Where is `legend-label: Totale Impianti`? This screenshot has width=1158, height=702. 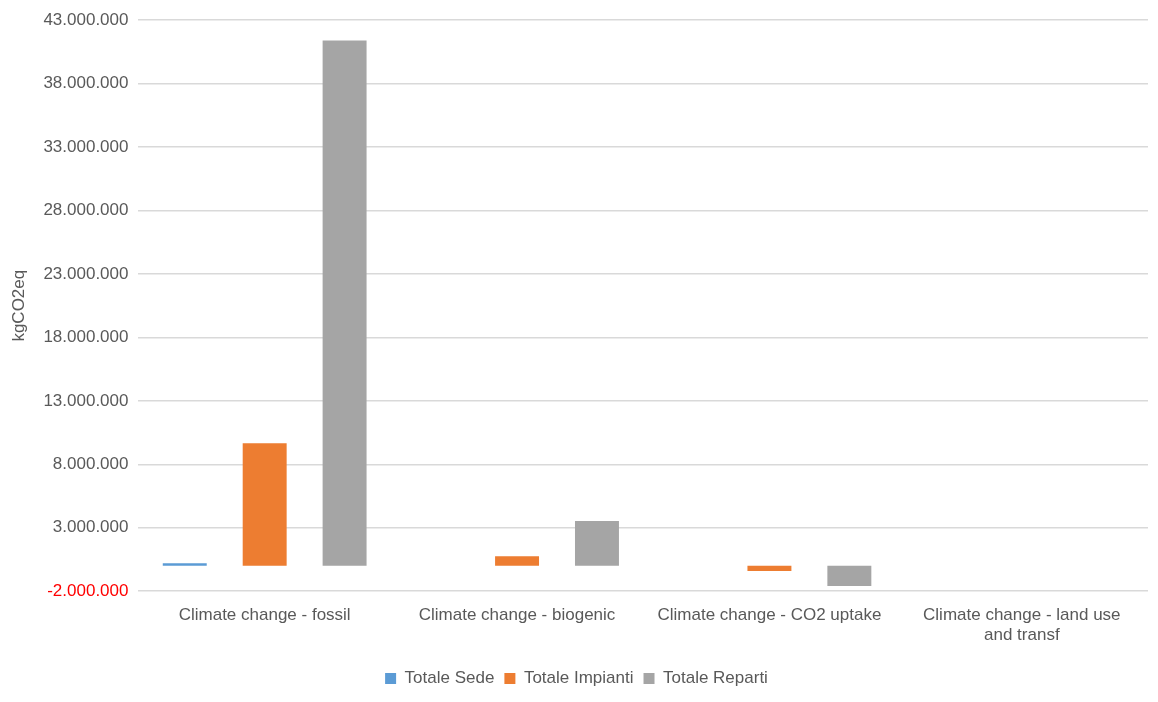 legend-label: Totale Impianti is located at coordinates (578, 678).